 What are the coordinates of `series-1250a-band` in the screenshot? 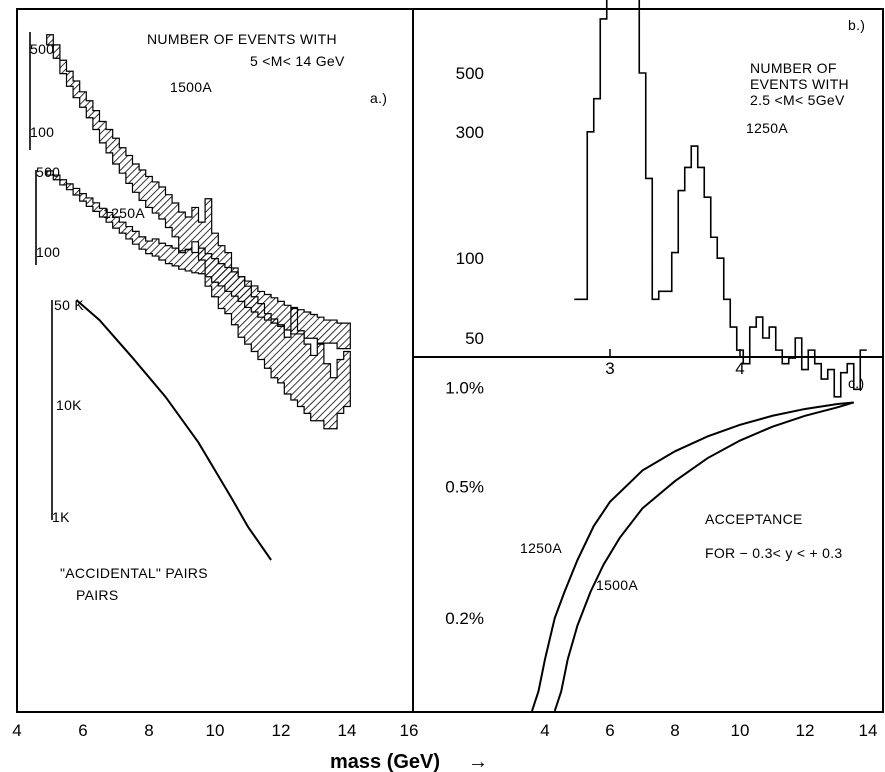 It's located at (198, 260).